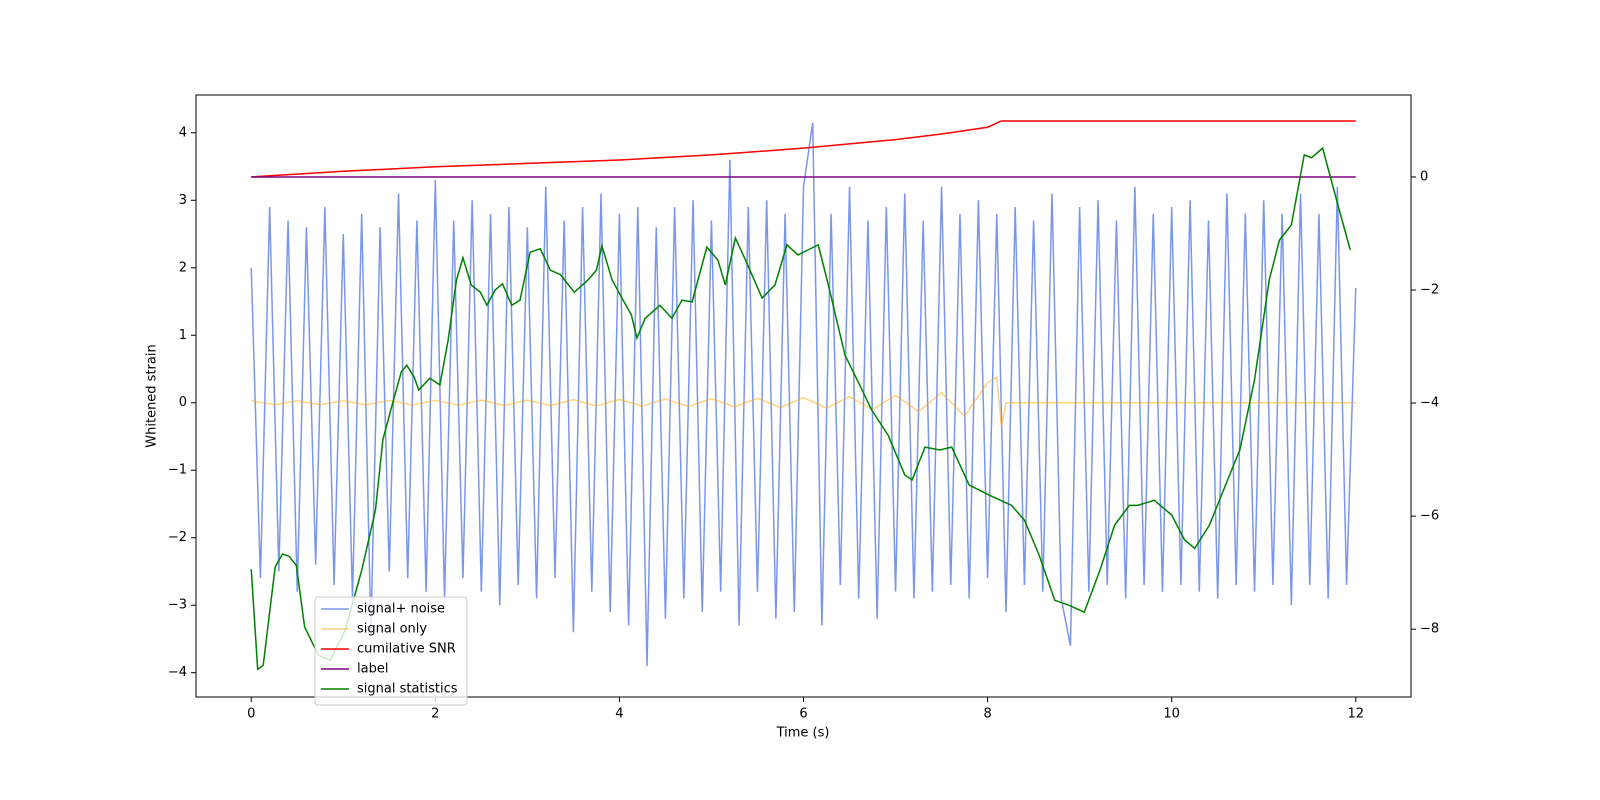  What do you see at coordinates (407, 689) in the screenshot?
I see `legend-label: signal statistics` at bounding box center [407, 689].